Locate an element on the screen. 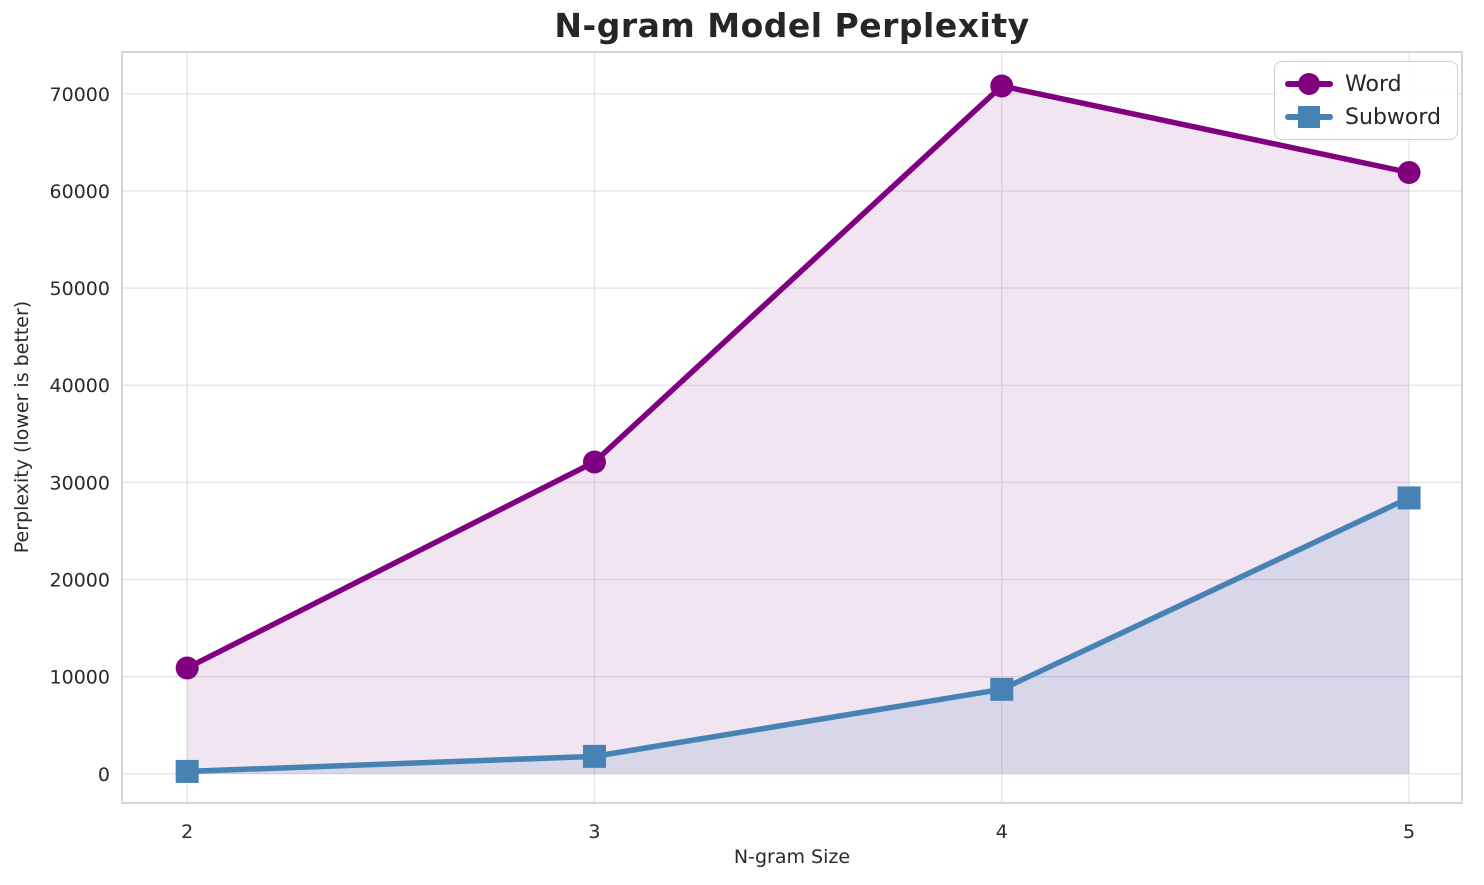 This screenshot has width=1484, height=885. x-tick-label: 5 is located at coordinates (1409, 832).